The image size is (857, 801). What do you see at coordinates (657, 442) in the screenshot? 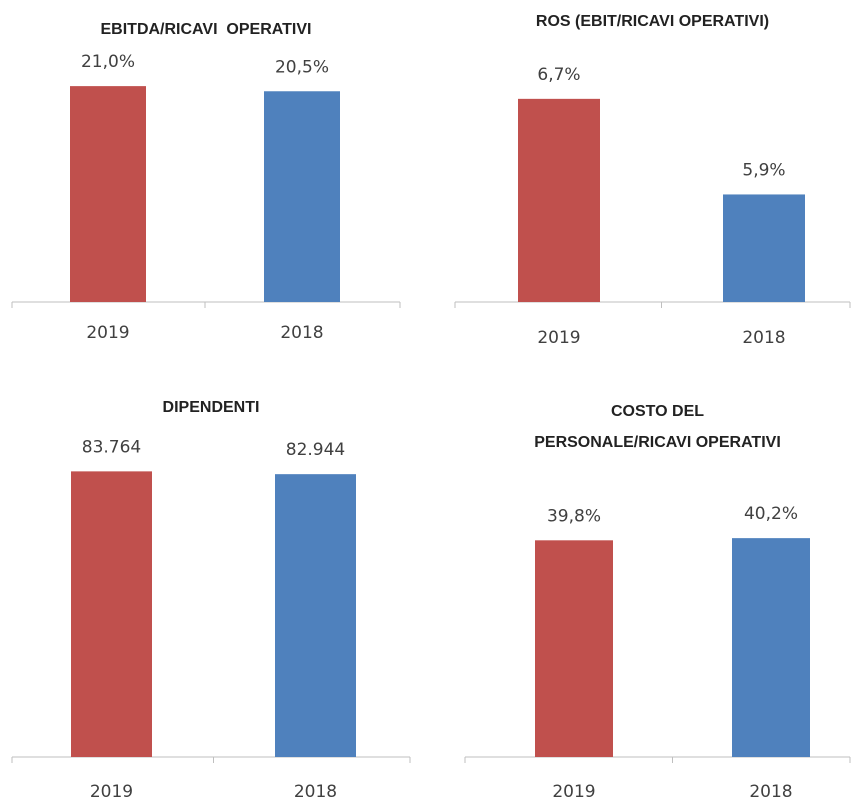
I see `chart-title: PERSONALE/RICAVI OPERATIVI` at bounding box center [657, 442].